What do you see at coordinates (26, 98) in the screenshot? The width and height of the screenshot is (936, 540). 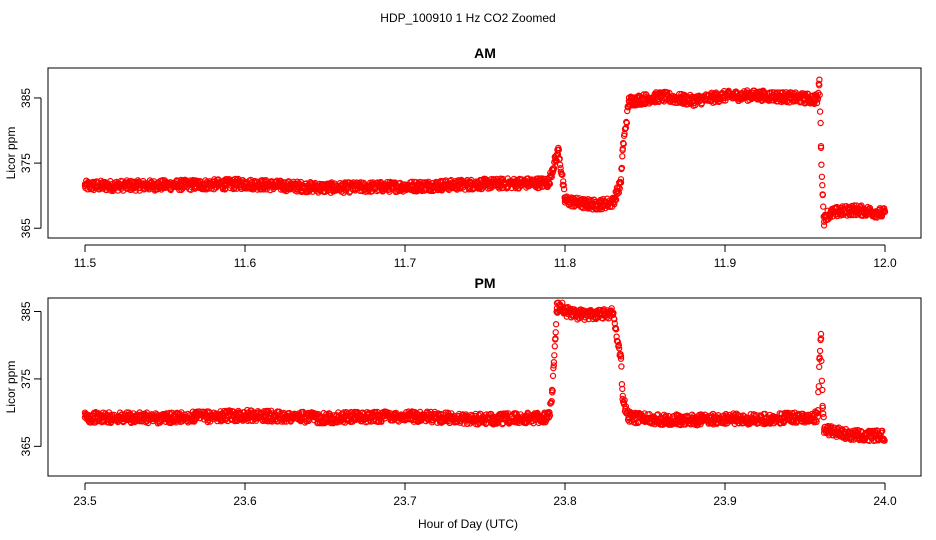 I see `panel-am-y-tick-label: 385` at bounding box center [26, 98].